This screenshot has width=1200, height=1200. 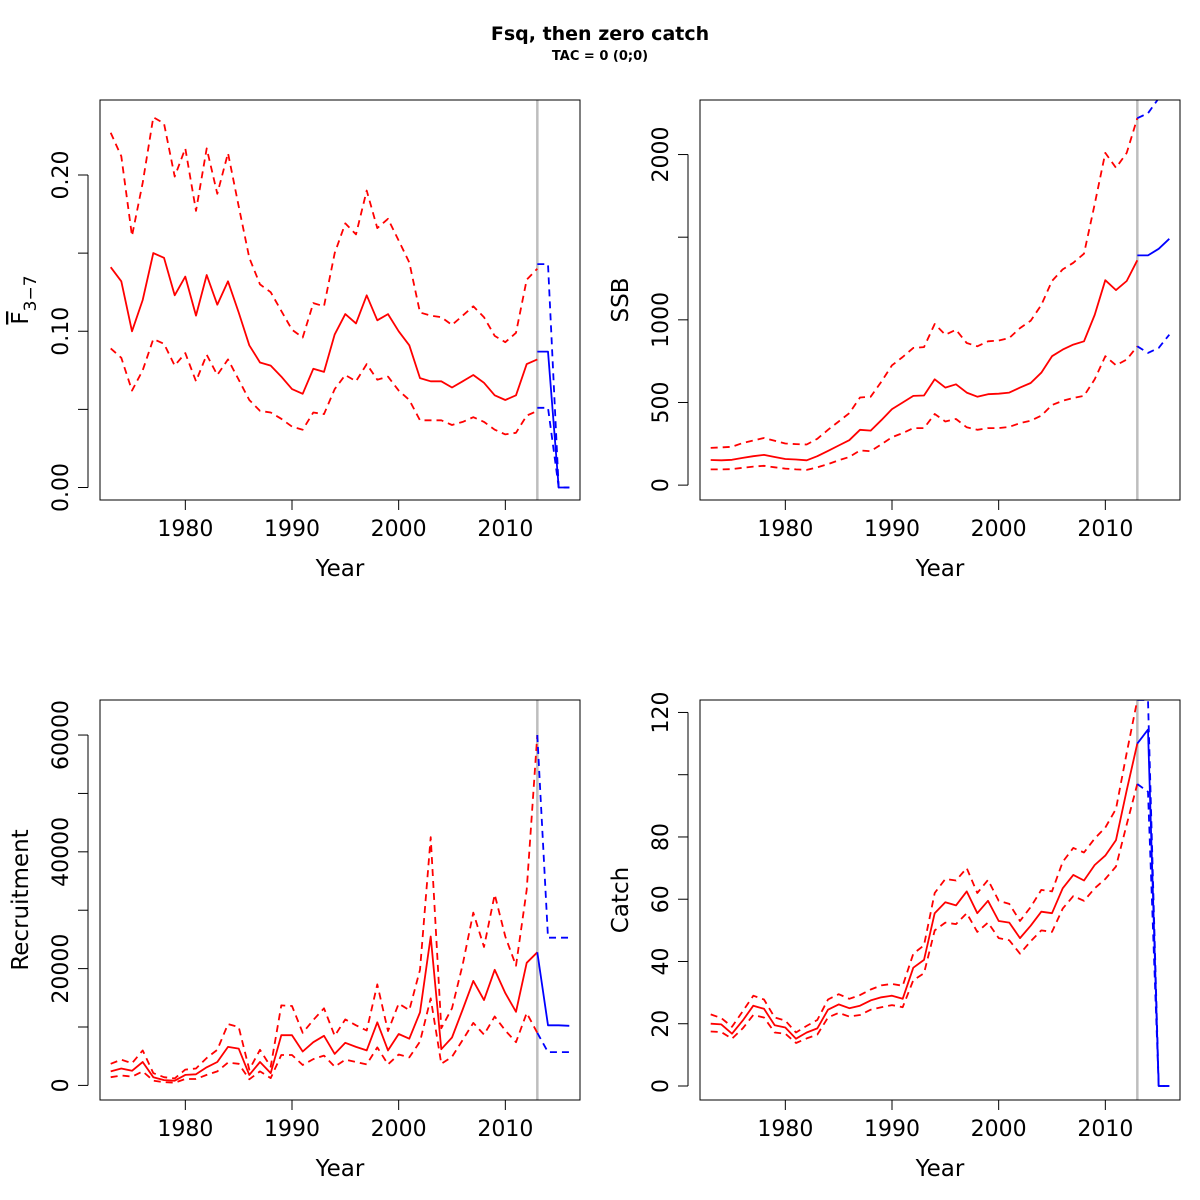 I want to click on y-tick-label: 500, so click(x=661, y=402).